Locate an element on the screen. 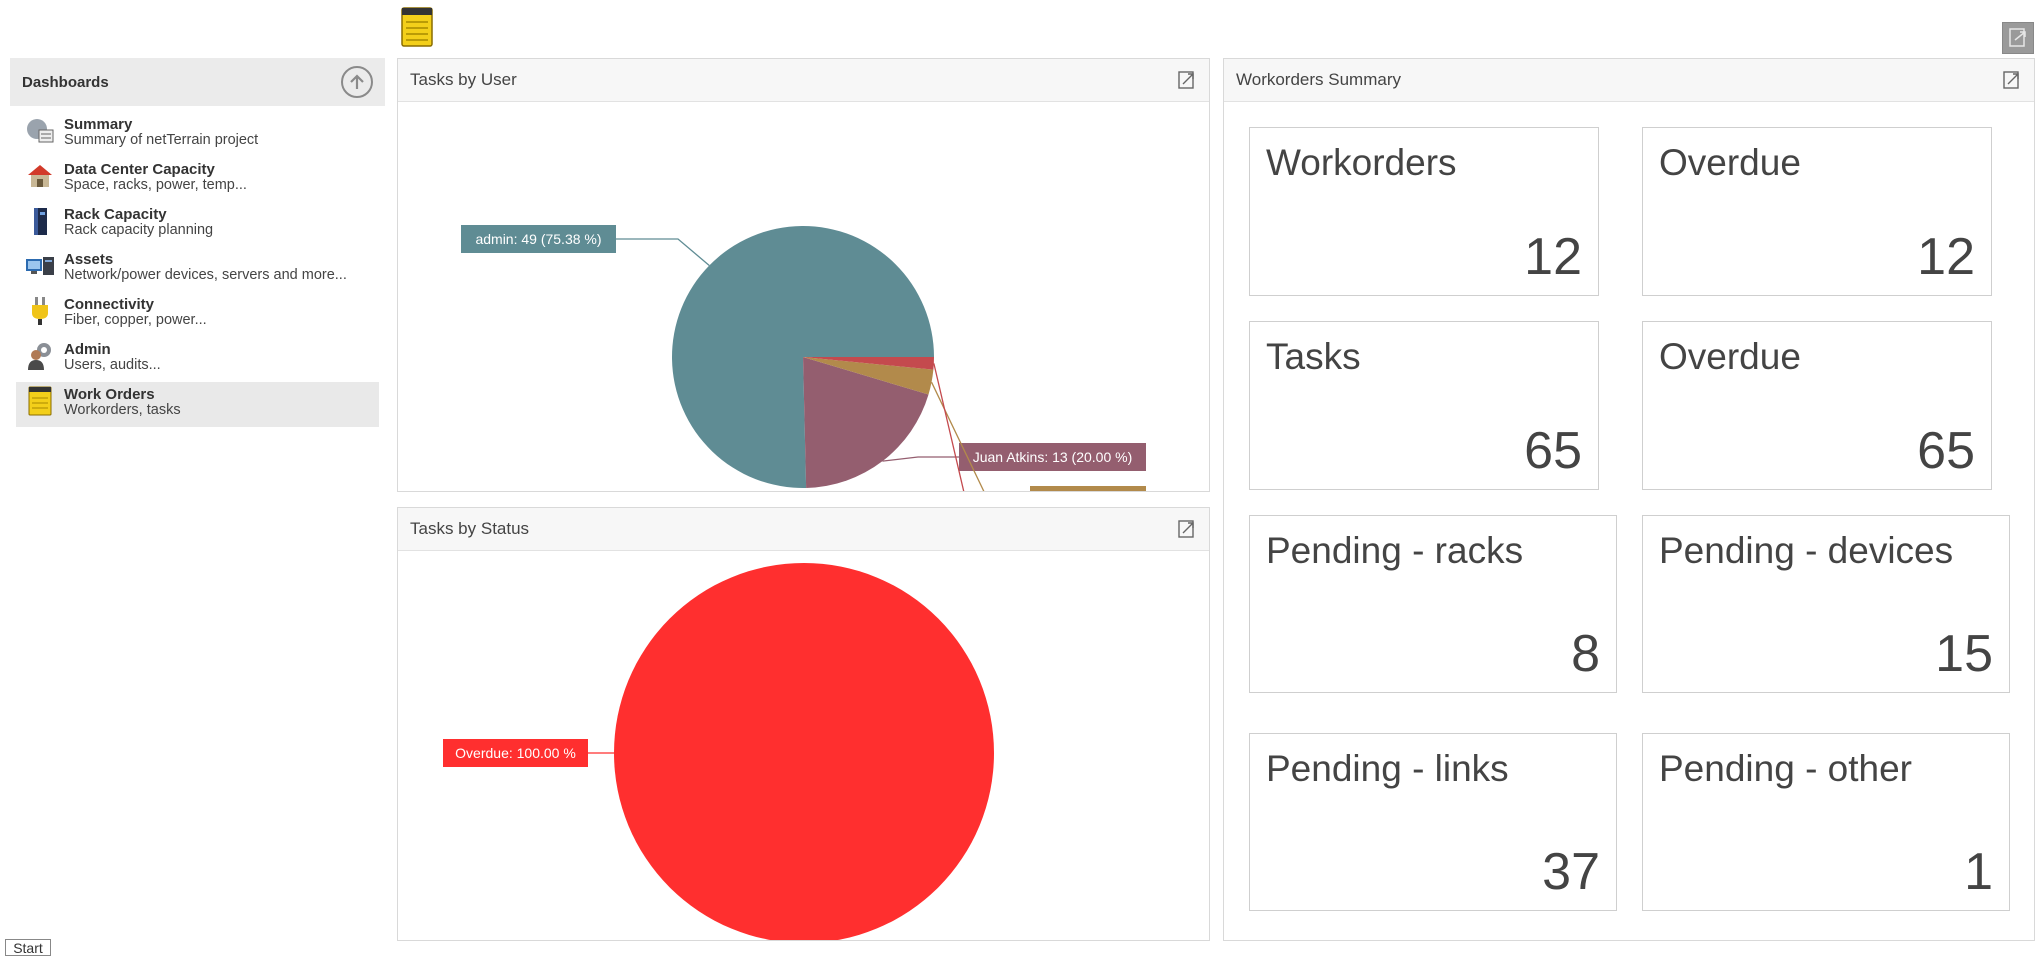 This screenshot has width=2041, height=956. label-connector-jan is located at coordinates (957, 436).